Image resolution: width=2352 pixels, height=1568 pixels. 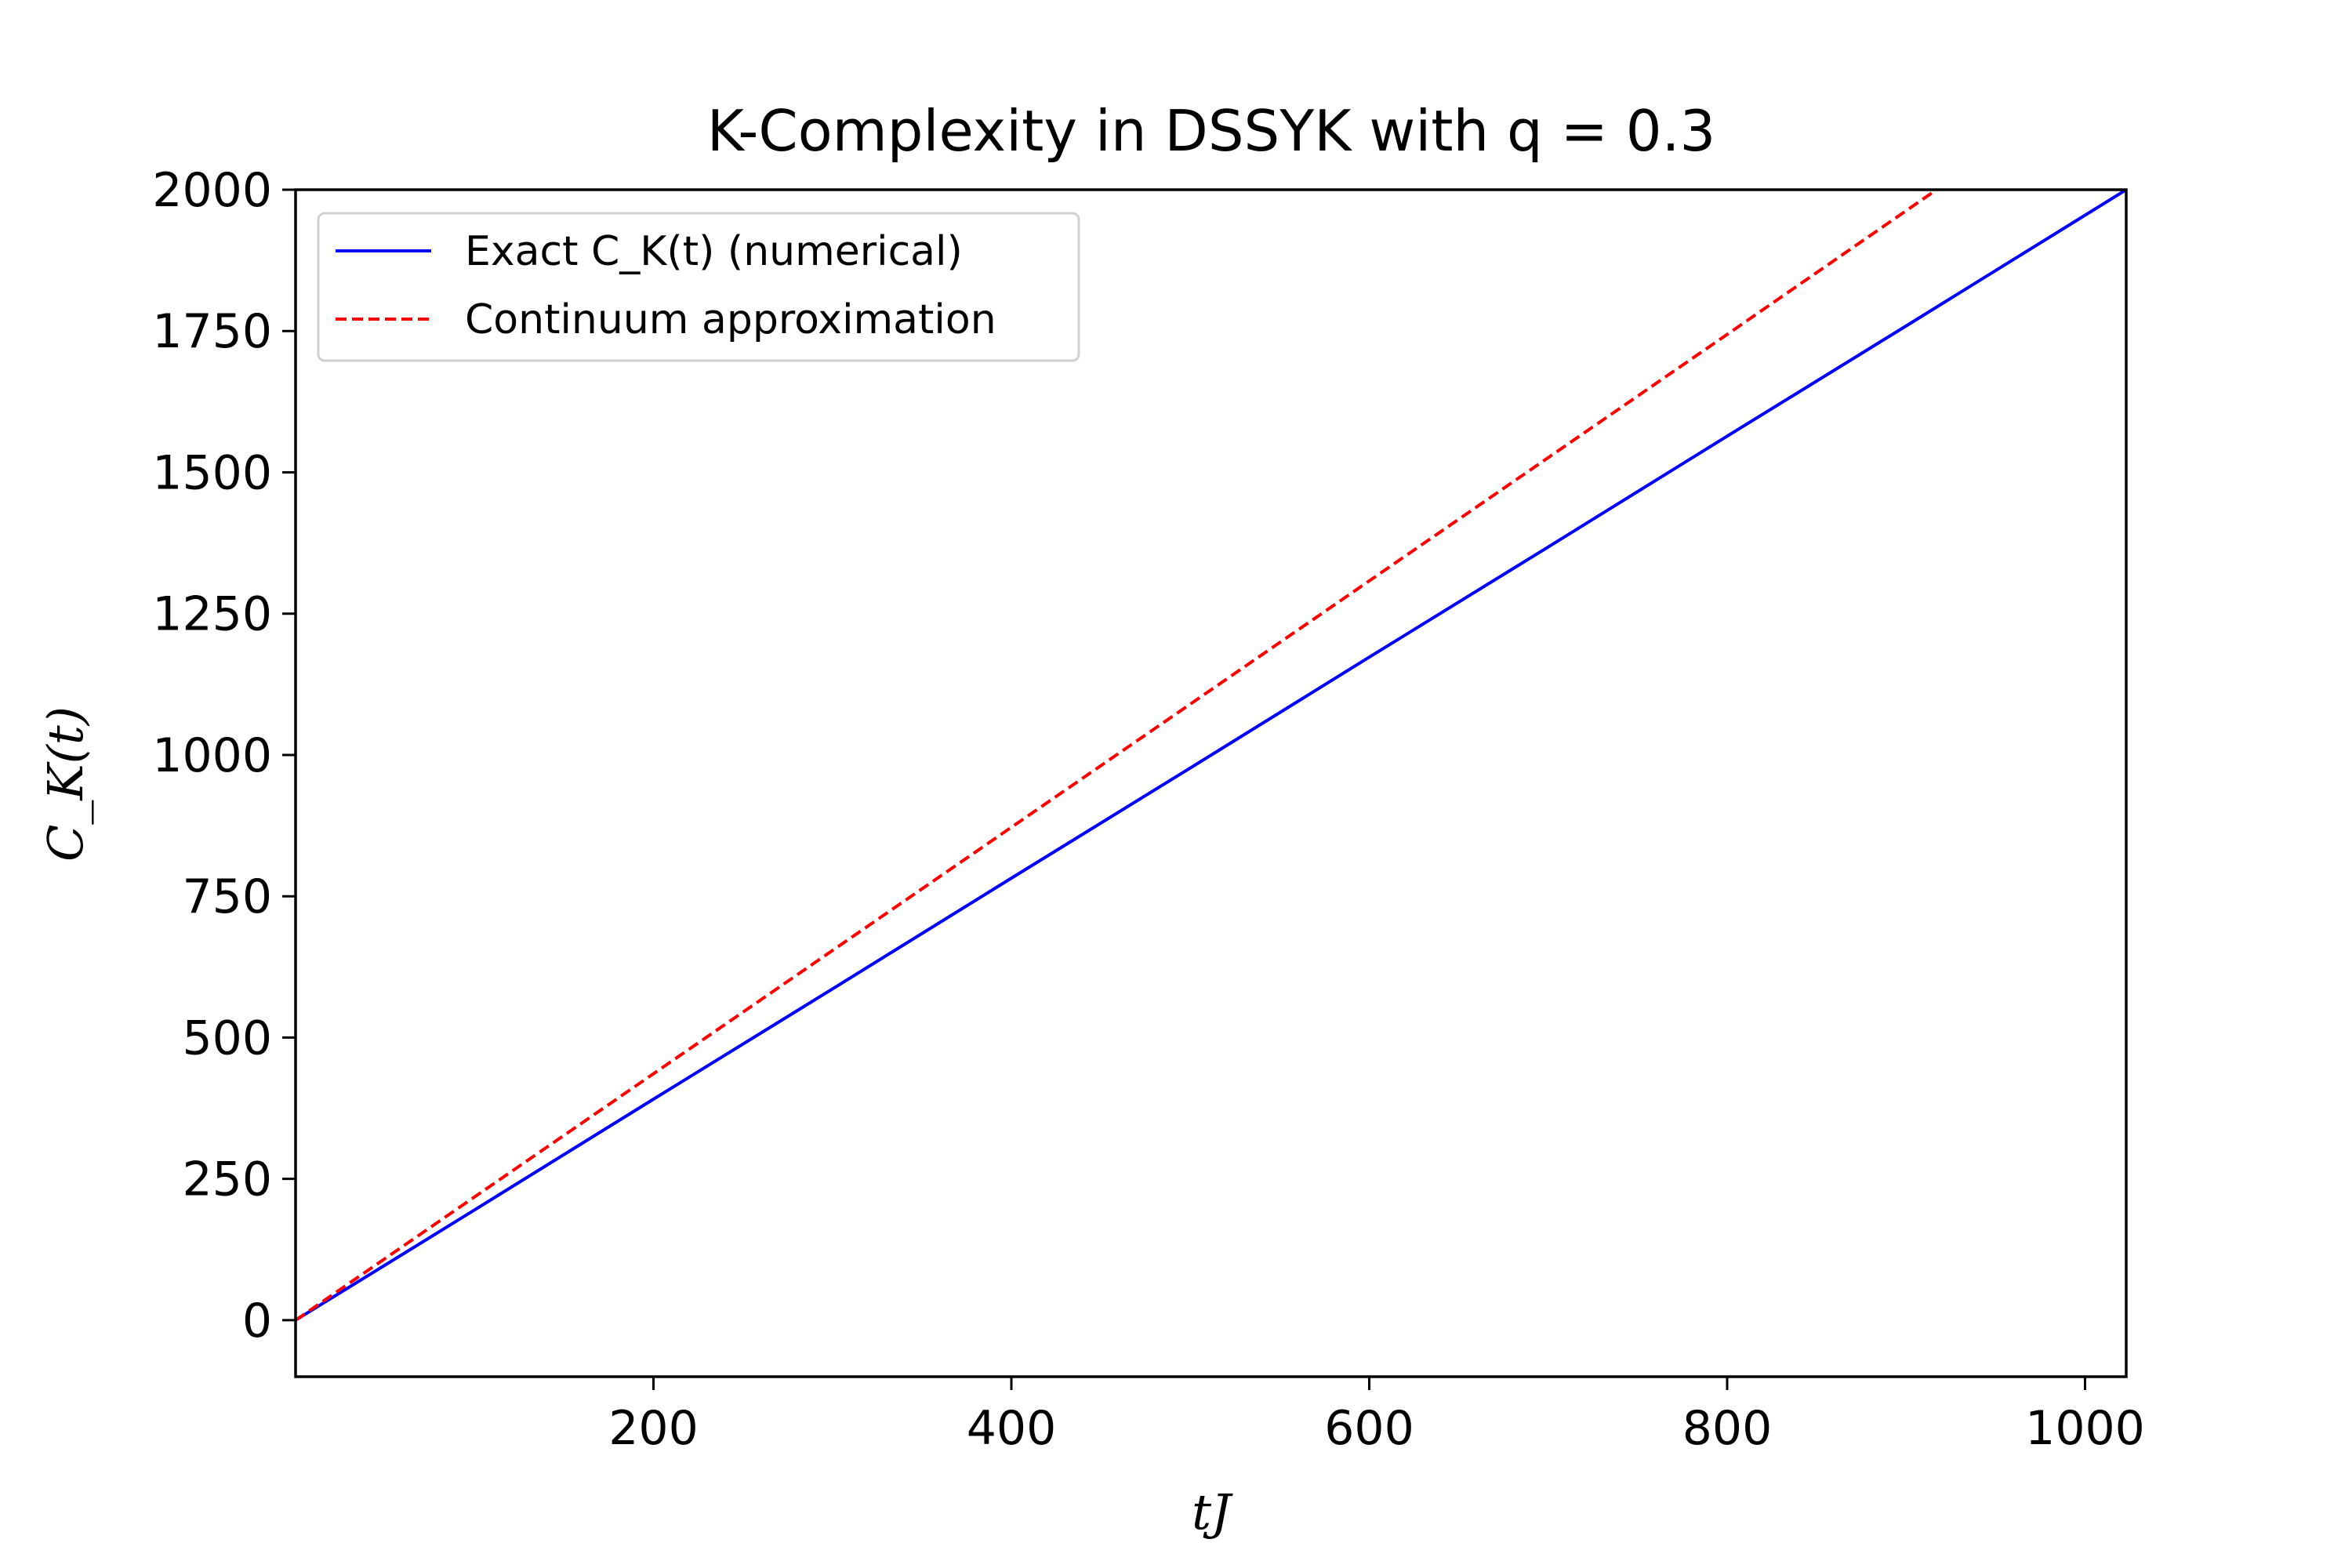 What do you see at coordinates (730, 319) in the screenshot?
I see `legend-label-1: Continuum approximation` at bounding box center [730, 319].